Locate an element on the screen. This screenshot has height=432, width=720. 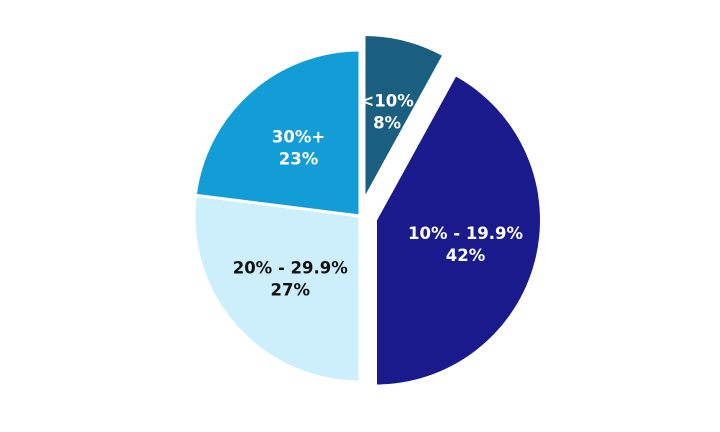
slice-category-label: 10% - 19.9% is located at coordinates (466, 233).